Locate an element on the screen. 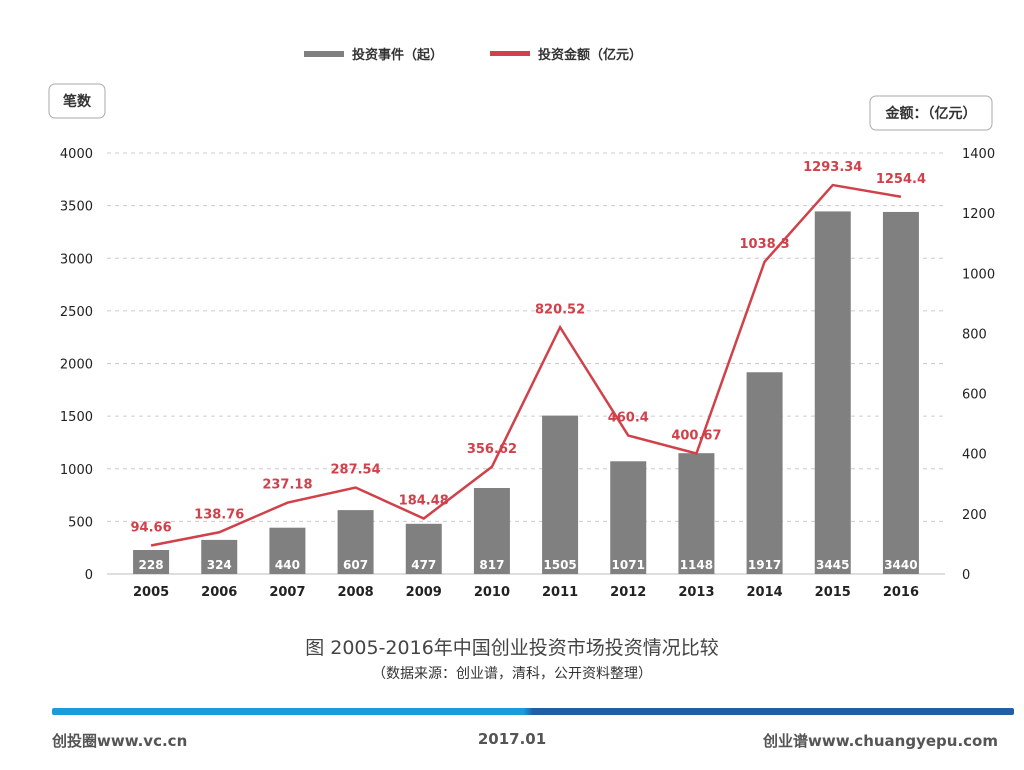 This screenshot has height=770, width=1024. bar-value-label: 3440 is located at coordinates (900, 565).